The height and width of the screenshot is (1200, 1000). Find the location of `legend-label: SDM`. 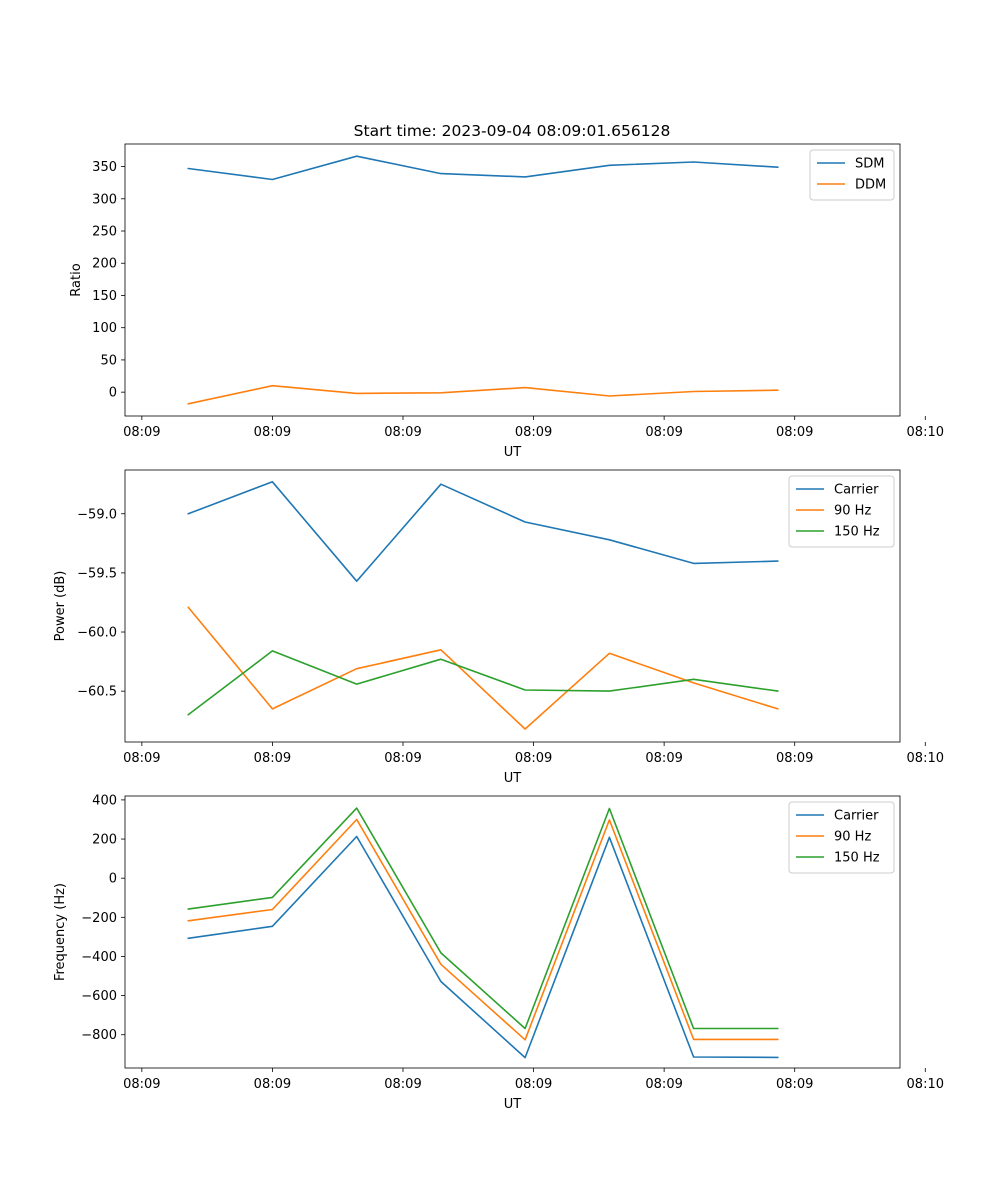

legend-label: SDM is located at coordinates (869, 164).